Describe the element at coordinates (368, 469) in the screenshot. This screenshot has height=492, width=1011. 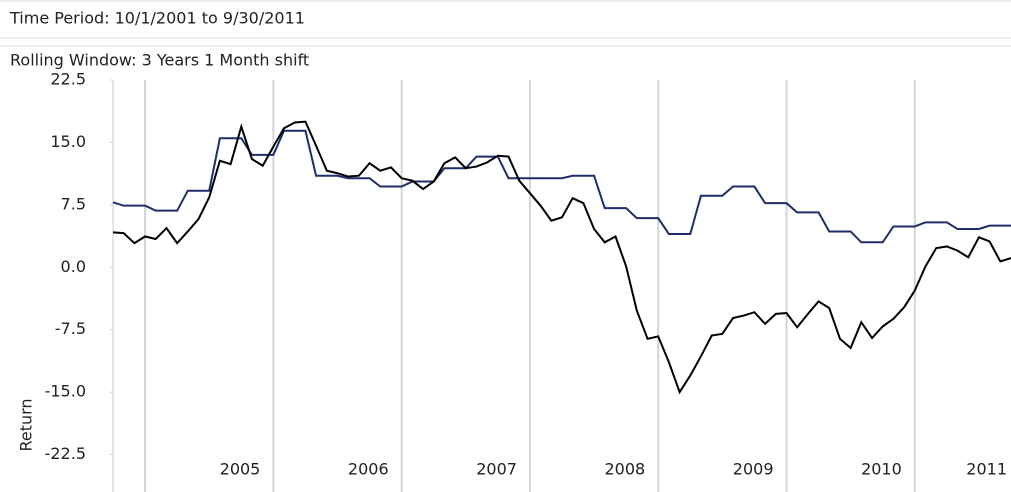
I see `x-tick-label: 2006` at that location.